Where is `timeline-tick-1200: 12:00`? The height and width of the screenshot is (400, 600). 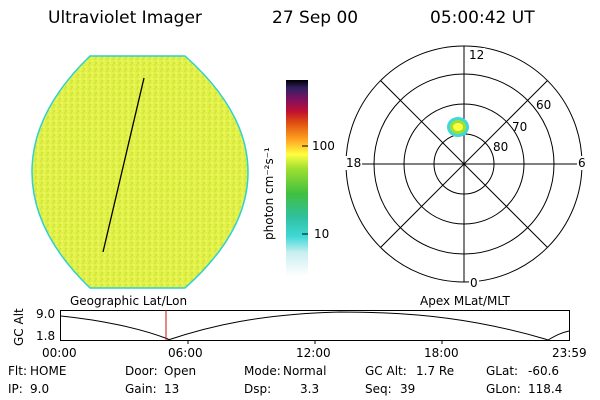 timeline-tick-1200: 12:00 is located at coordinates (313, 353).